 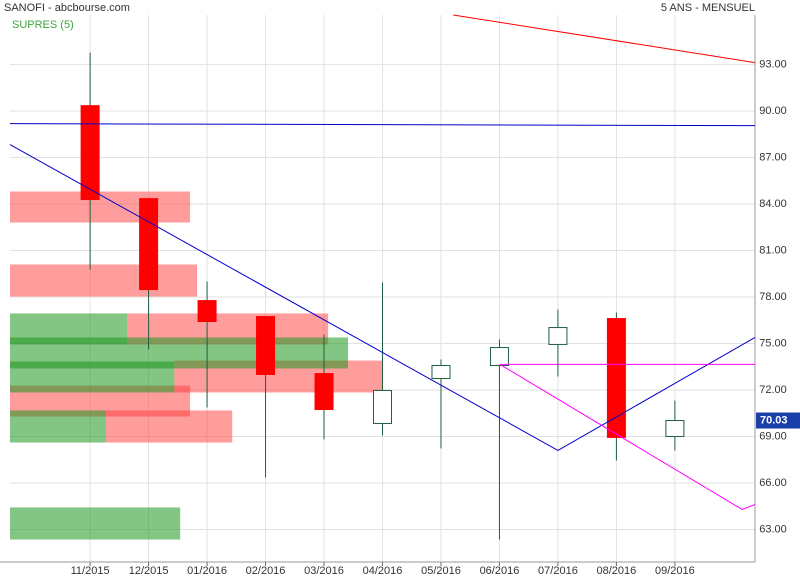 What do you see at coordinates (67, 8) in the screenshot?
I see `chart-title: SANOFI - abcbourse.com` at bounding box center [67, 8].